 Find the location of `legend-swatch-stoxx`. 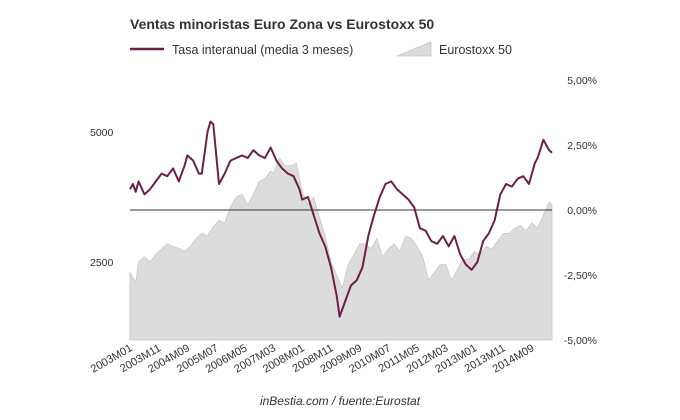

legend-swatch-stoxx is located at coordinates (414, 49).